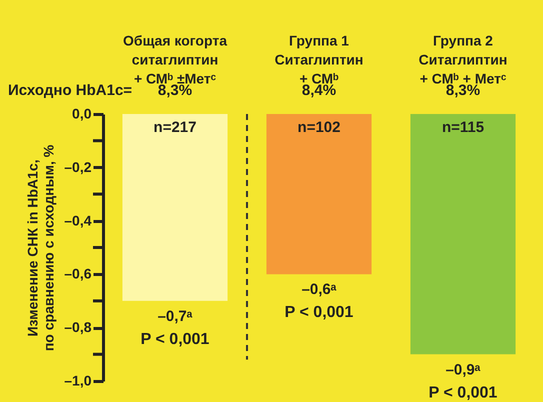 The width and height of the screenshot is (543, 402). What do you see at coordinates (78, 166) in the screenshot?
I see `y-tick-label: –0,2` at bounding box center [78, 166].